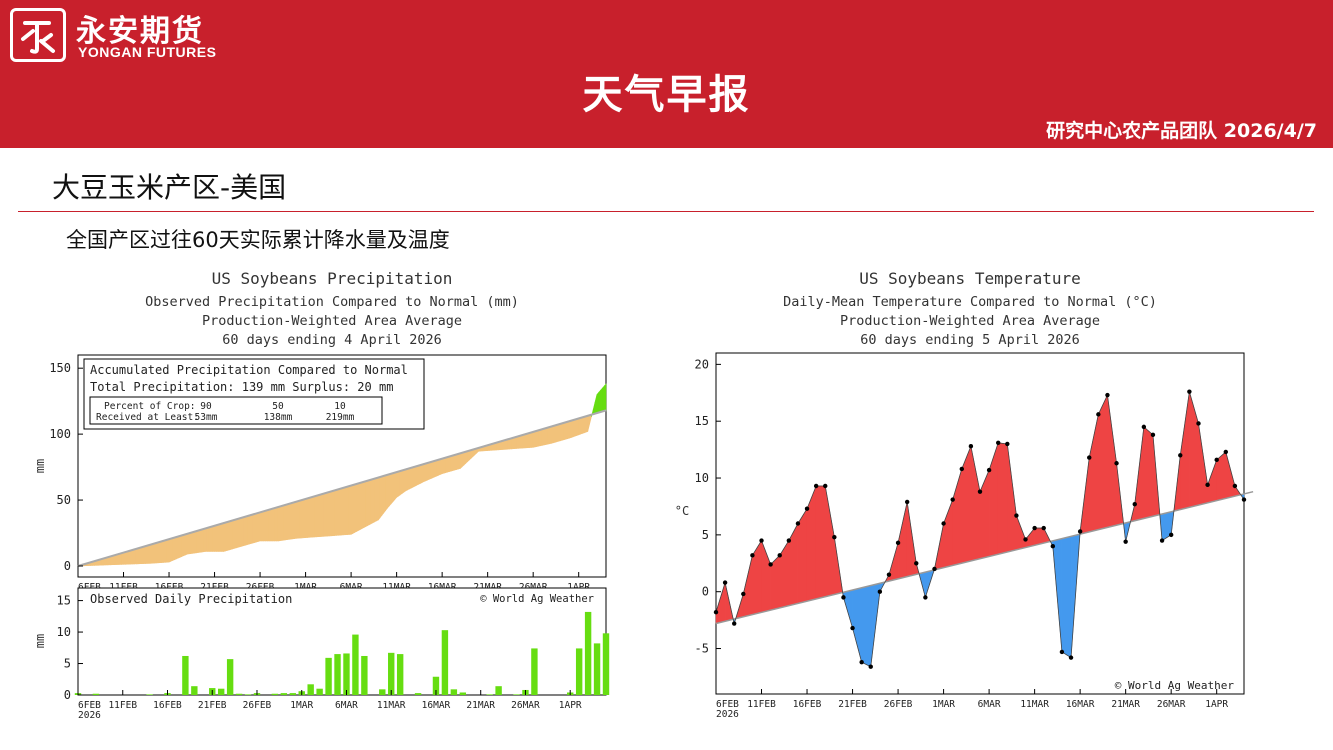 The width and height of the screenshot is (1333, 750). I want to click on page-title: 天气早报, so click(666, 95).